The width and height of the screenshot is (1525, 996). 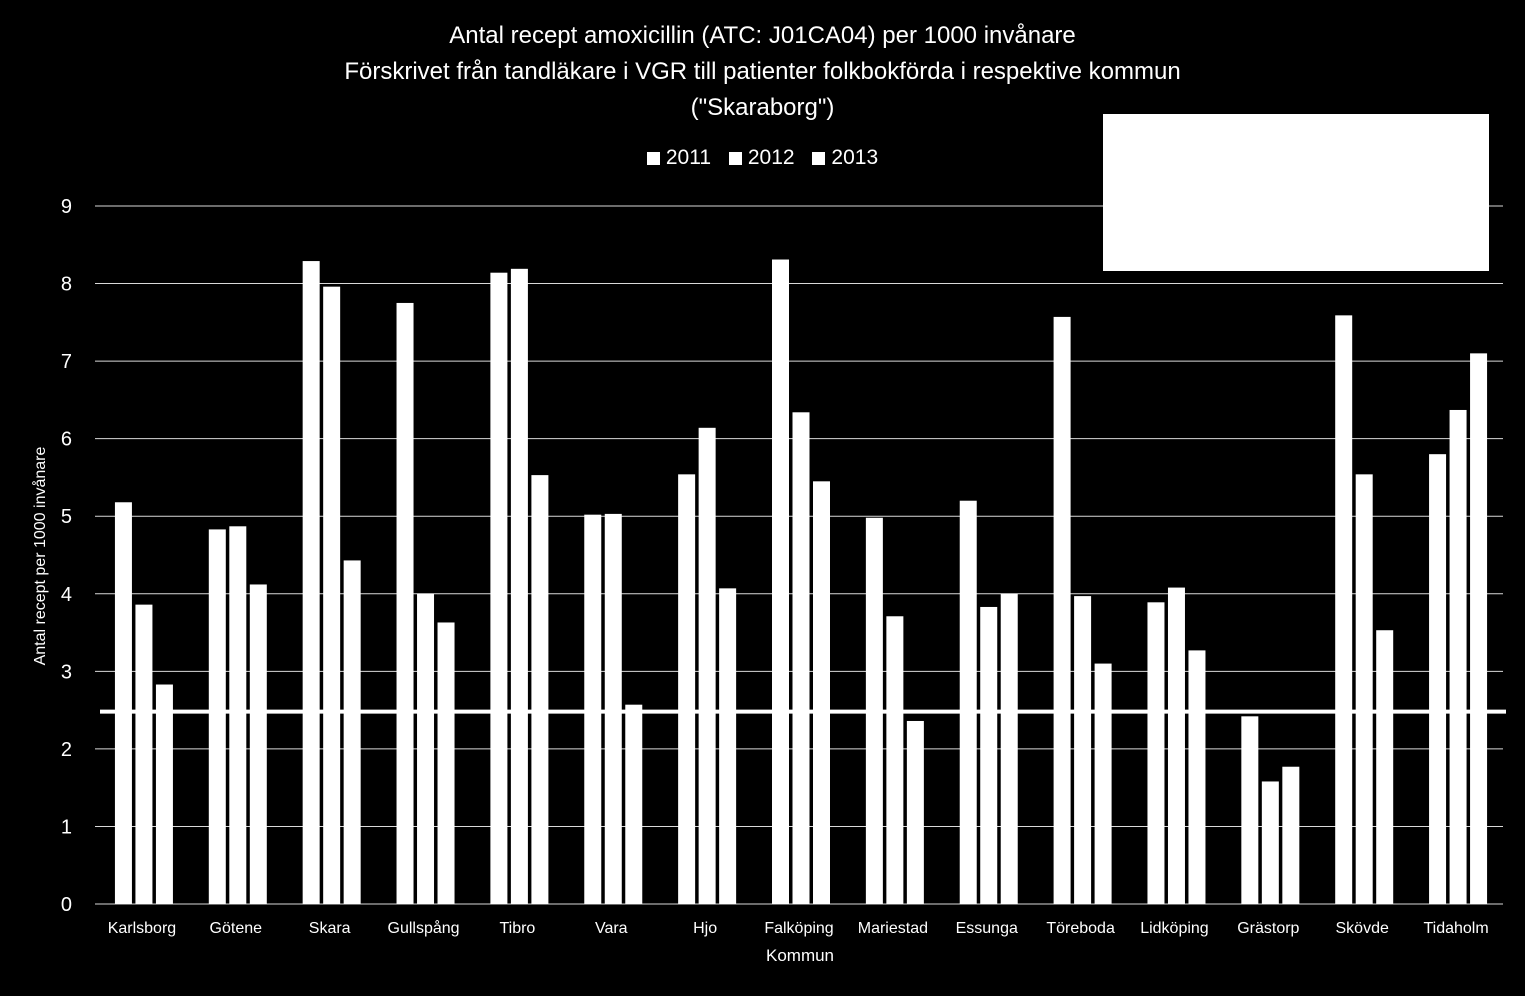 What do you see at coordinates (66, 672) in the screenshot?
I see `y-tick-label: 3` at bounding box center [66, 672].